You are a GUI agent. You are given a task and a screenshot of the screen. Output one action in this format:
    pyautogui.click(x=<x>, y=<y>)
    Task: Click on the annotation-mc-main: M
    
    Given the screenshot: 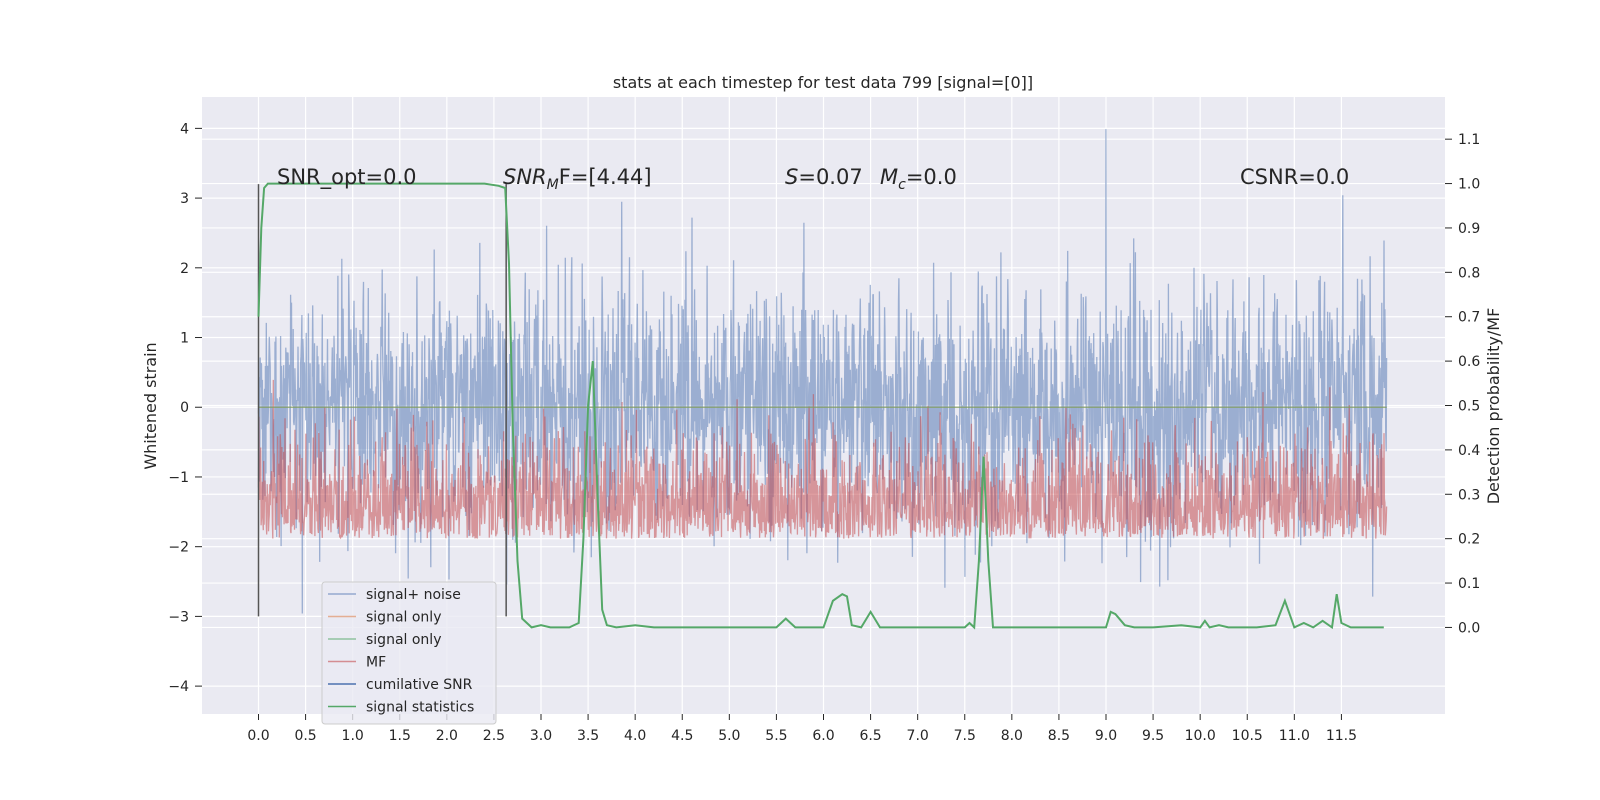 What is the action you would take?
    pyautogui.click(x=889, y=177)
    